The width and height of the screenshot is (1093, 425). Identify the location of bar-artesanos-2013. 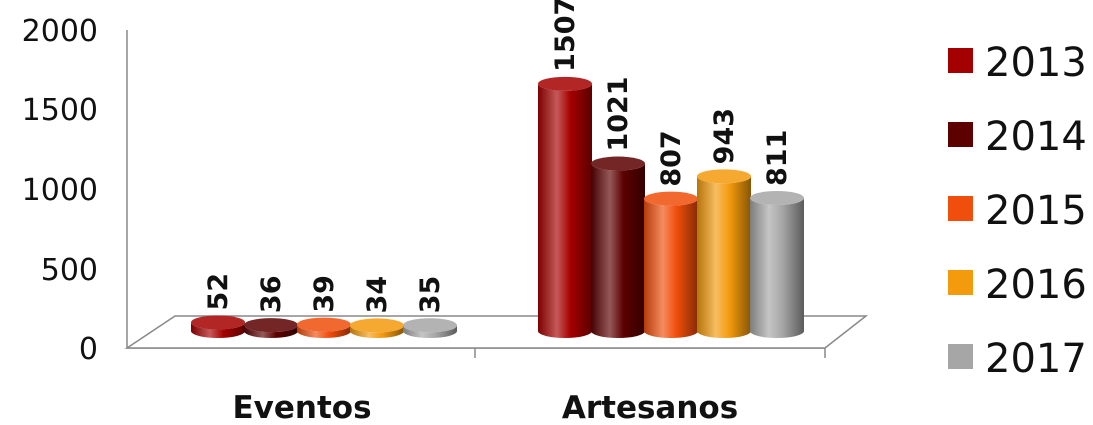
(565, 211).